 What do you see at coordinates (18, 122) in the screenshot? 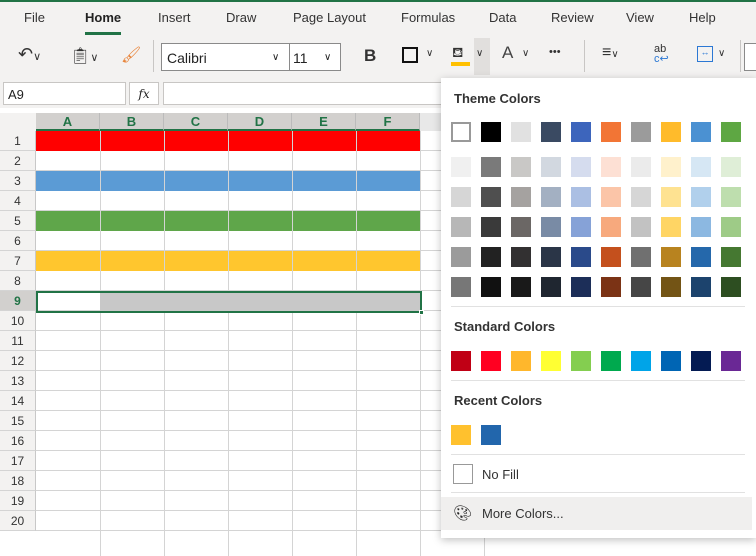
I see `select-all-corner` at bounding box center [18, 122].